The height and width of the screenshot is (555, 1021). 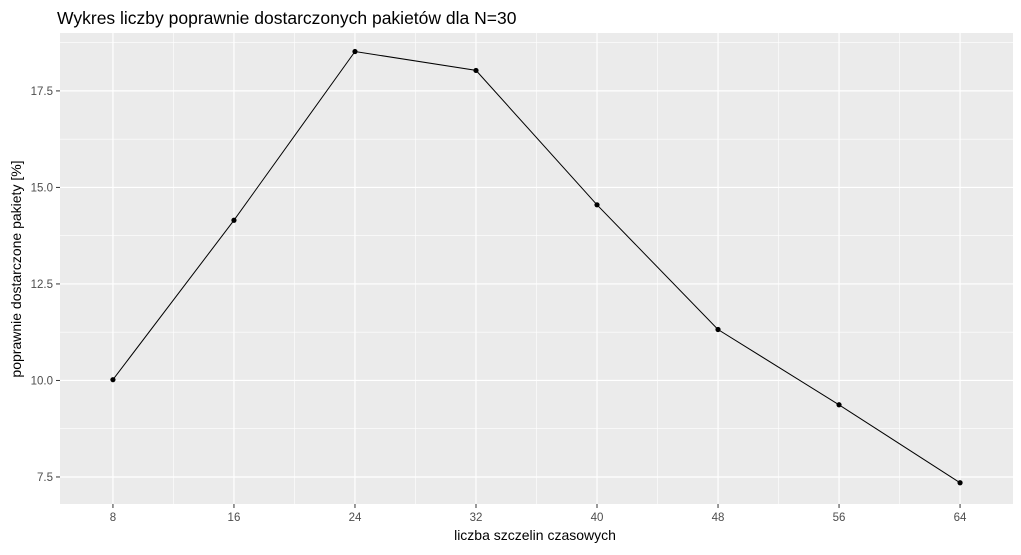 I want to click on x-tick-label: 56, so click(x=839, y=518).